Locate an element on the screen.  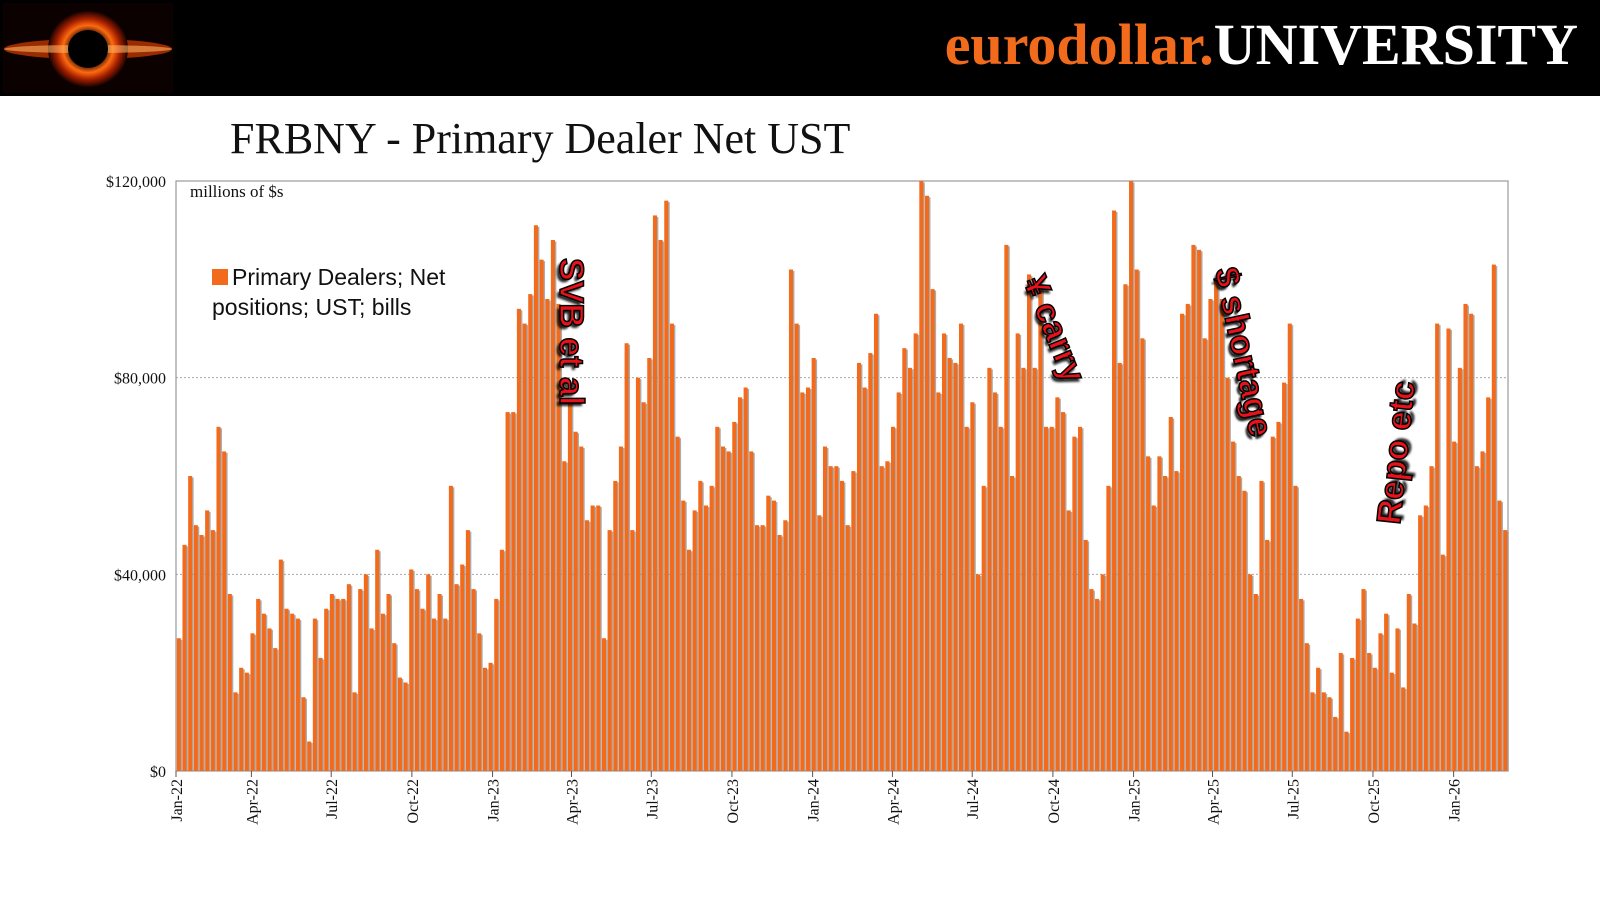
x-tick-label: Jan-22 is located at coordinates (177, 800).